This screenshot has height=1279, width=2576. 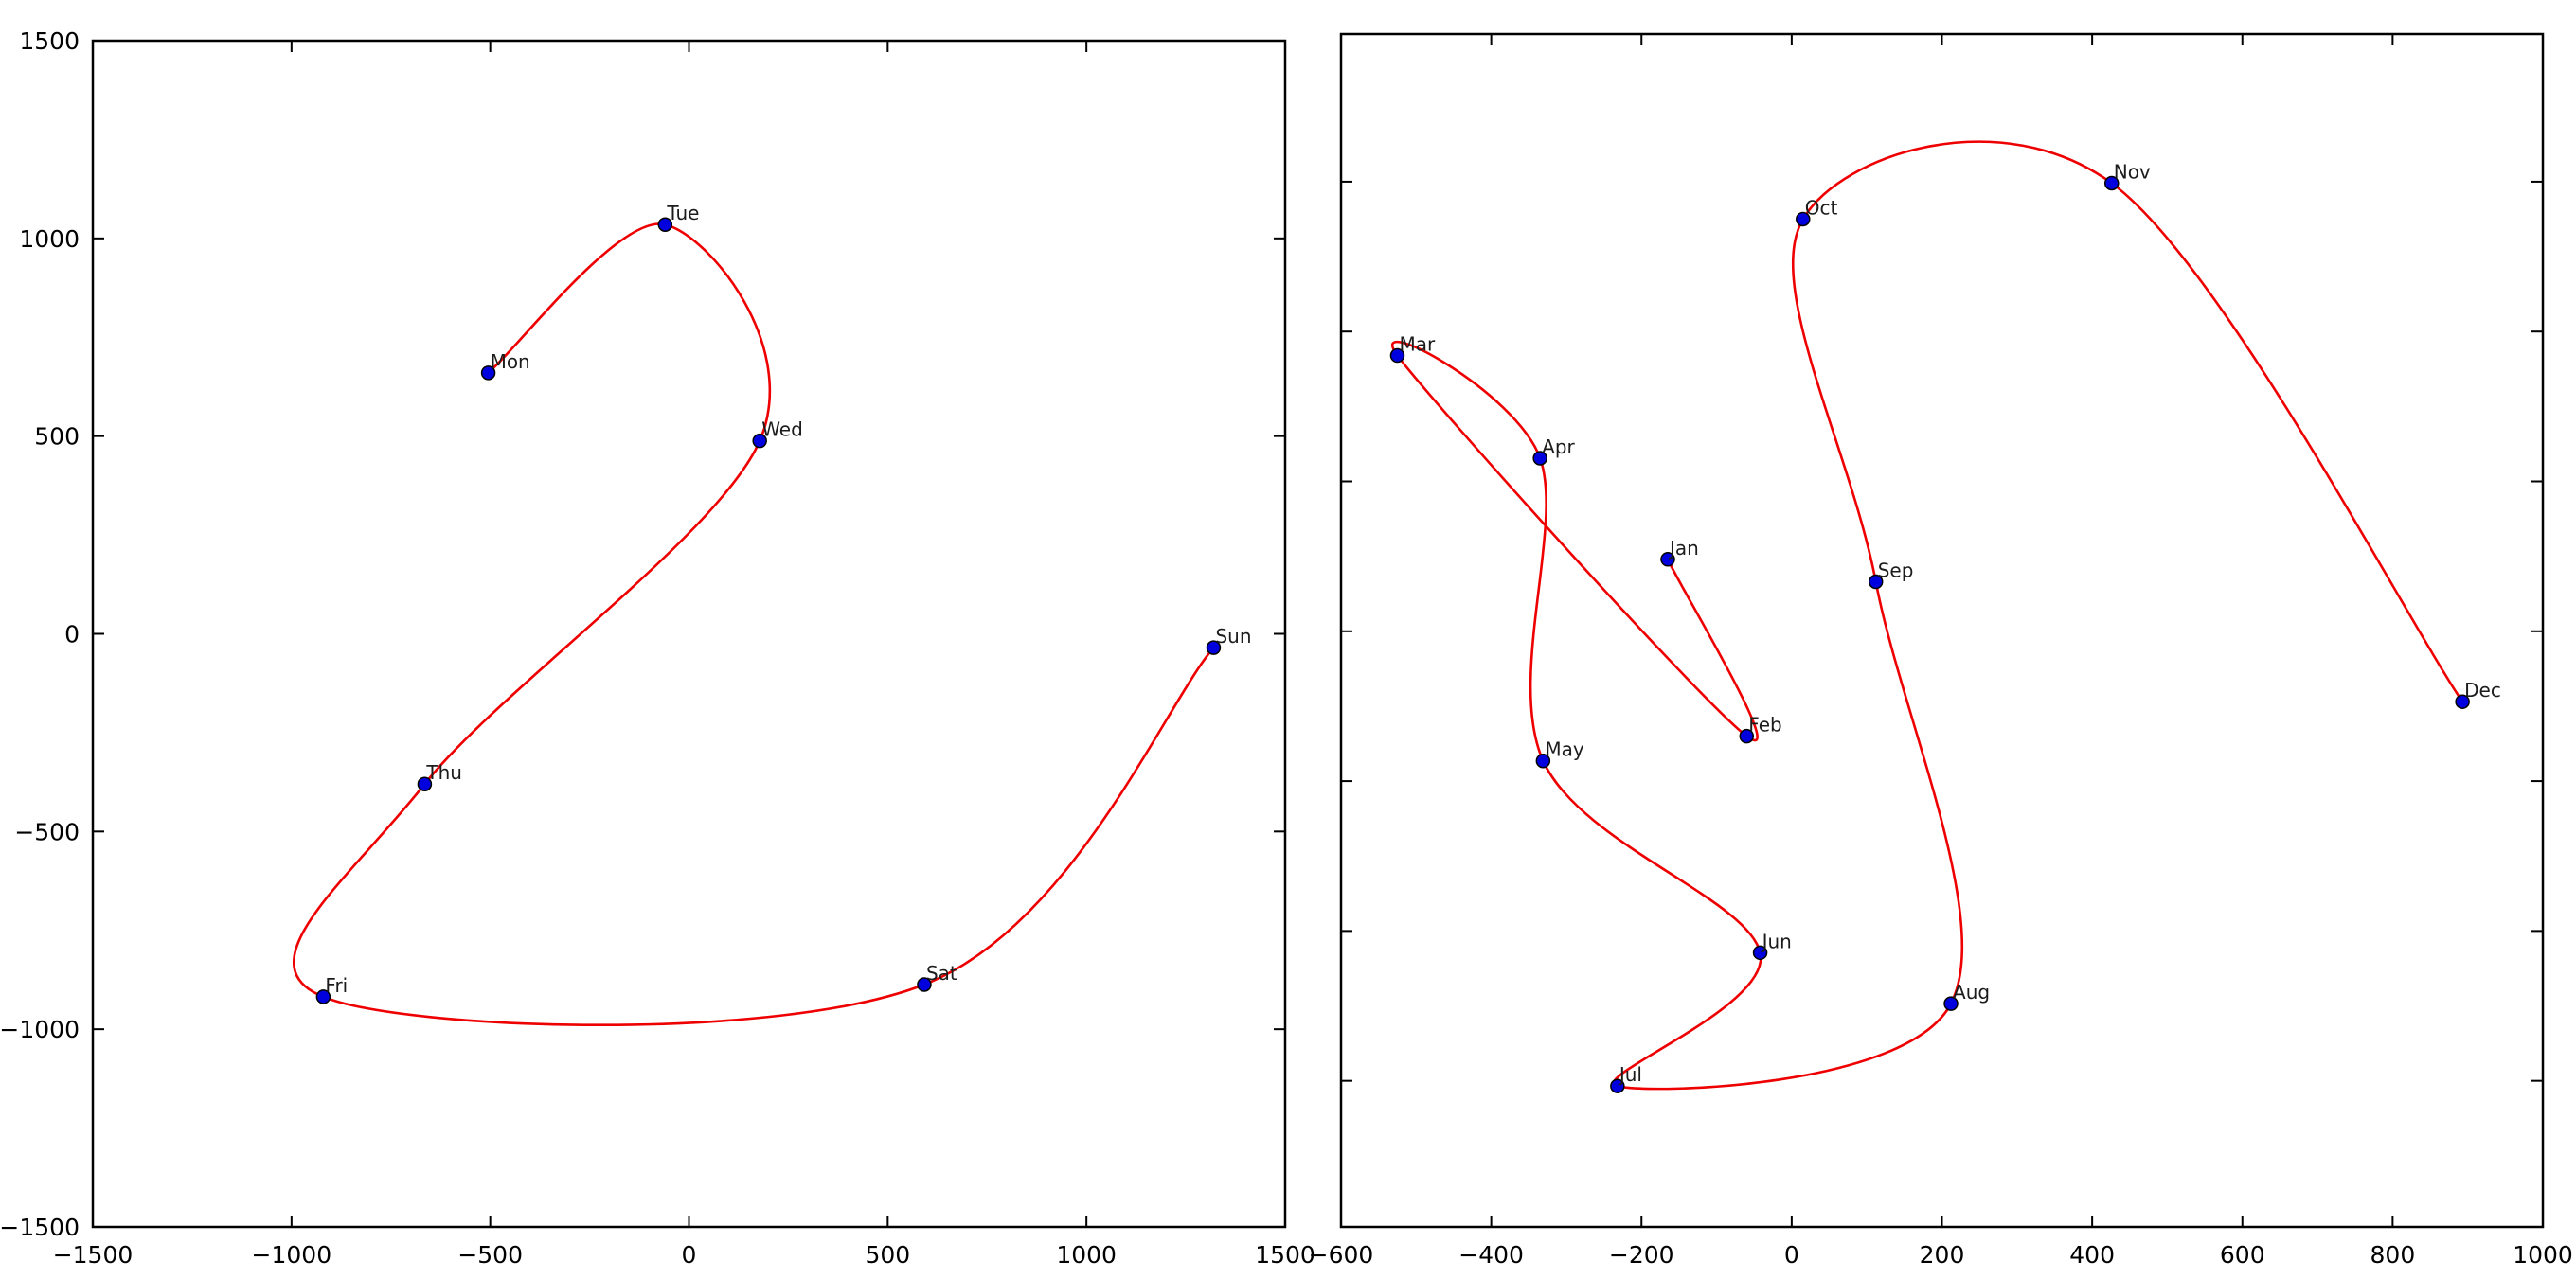 I want to click on months-embedding-xtick-label: −400, so click(x=1491, y=1255).